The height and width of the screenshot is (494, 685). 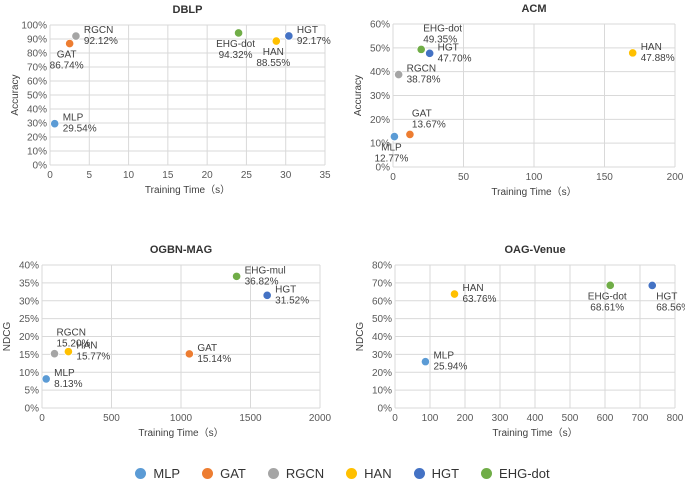 What do you see at coordinates (141, 473) in the screenshot?
I see `legend-swatch-mlp` at bounding box center [141, 473].